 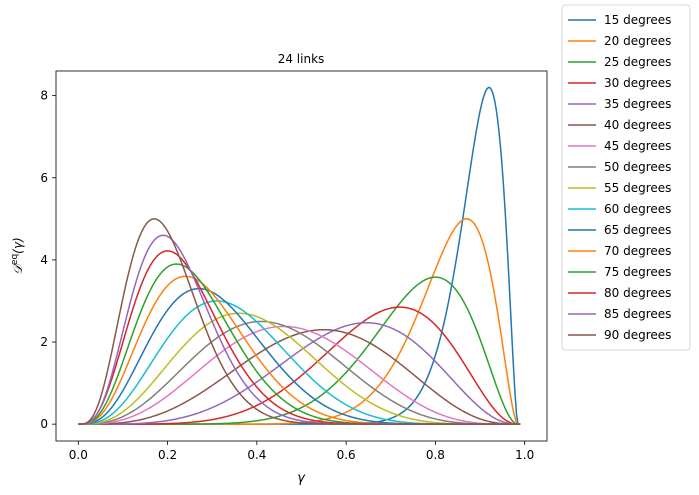 What do you see at coordinates (15, 259) in the screenshot?
I see `y-axis-label-sup: eq` at bounding box center [15, 259].